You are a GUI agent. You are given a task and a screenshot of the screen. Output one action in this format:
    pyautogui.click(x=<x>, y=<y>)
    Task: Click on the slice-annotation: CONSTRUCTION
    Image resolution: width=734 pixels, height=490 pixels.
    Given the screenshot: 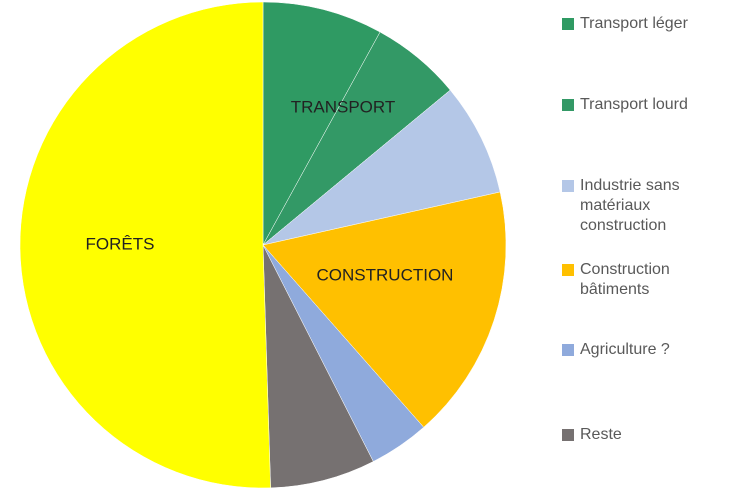 What is the action you would take?
    pyautogui.click(x=385, y=274)
    